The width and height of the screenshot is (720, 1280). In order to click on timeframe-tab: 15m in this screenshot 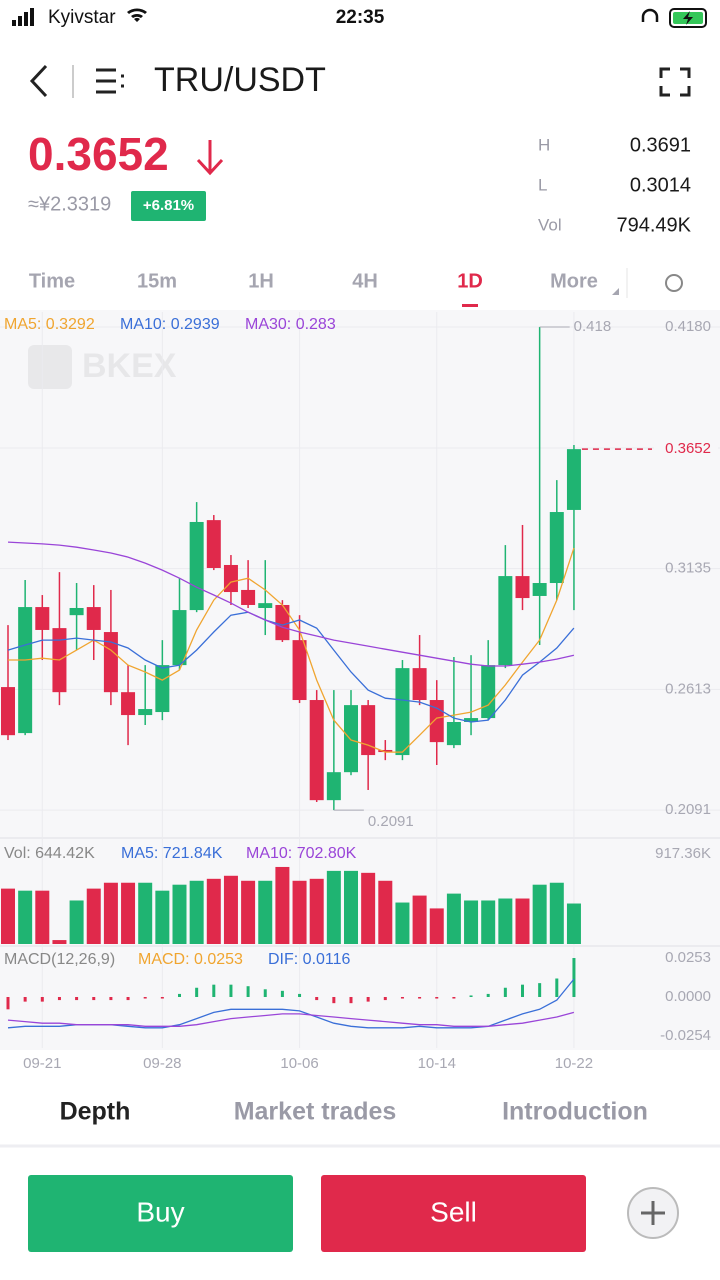, I will do `click(157, 281)`.